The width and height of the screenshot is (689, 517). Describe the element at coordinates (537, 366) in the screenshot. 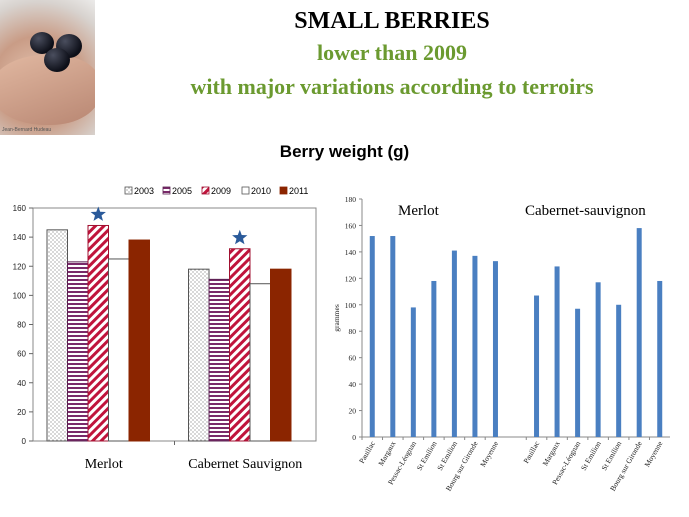

I see `bar-cabernet-sauvignon-pauillac` at that location.